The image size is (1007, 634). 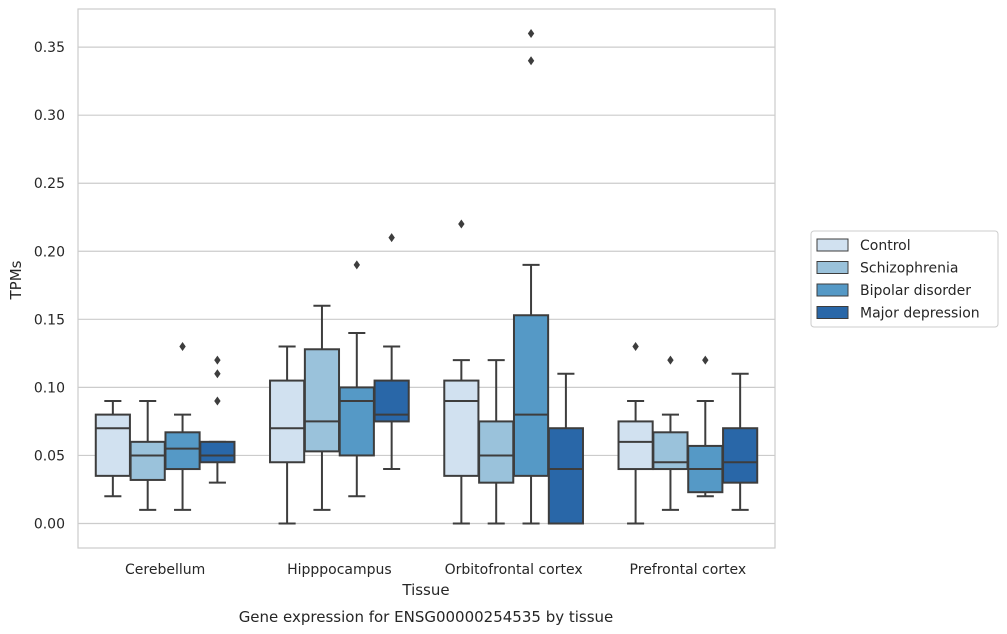 What do you see at coordinates (514, 570) in the screenshot?
I see `x-tick-label: Orbitofrontal cortex` at bounding box center [514, 570].